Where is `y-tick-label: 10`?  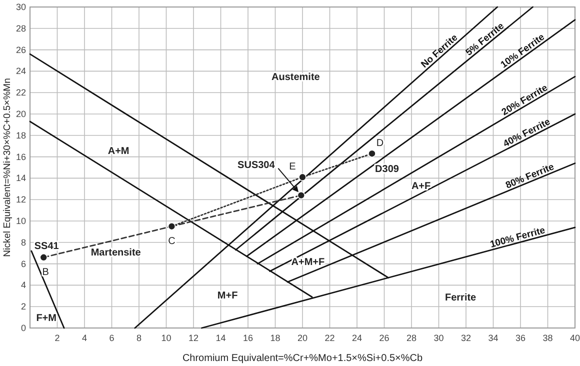
y-tick-label: 10 is located at coordinates (21, 221).